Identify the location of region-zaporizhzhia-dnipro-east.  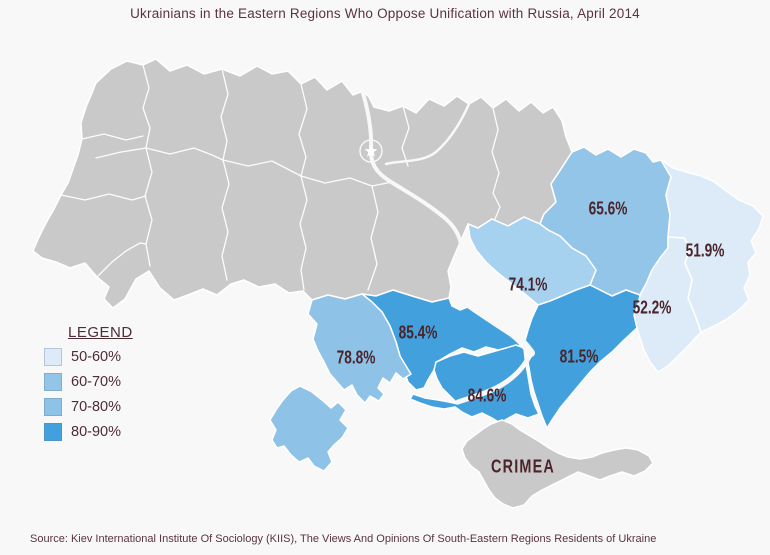
(582, 356).